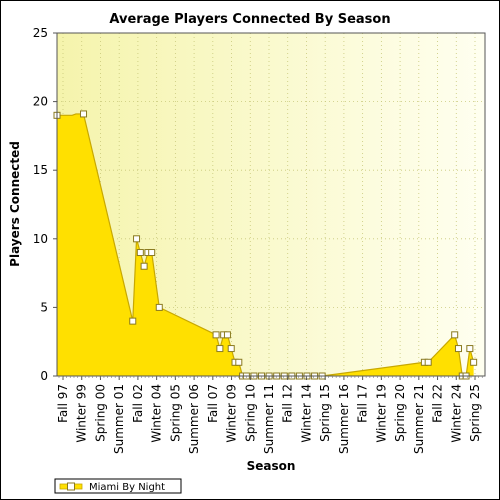 This screenshot has height=500, width=500. I want to click on x-tick-label: Fall 07, so click(213, 403).